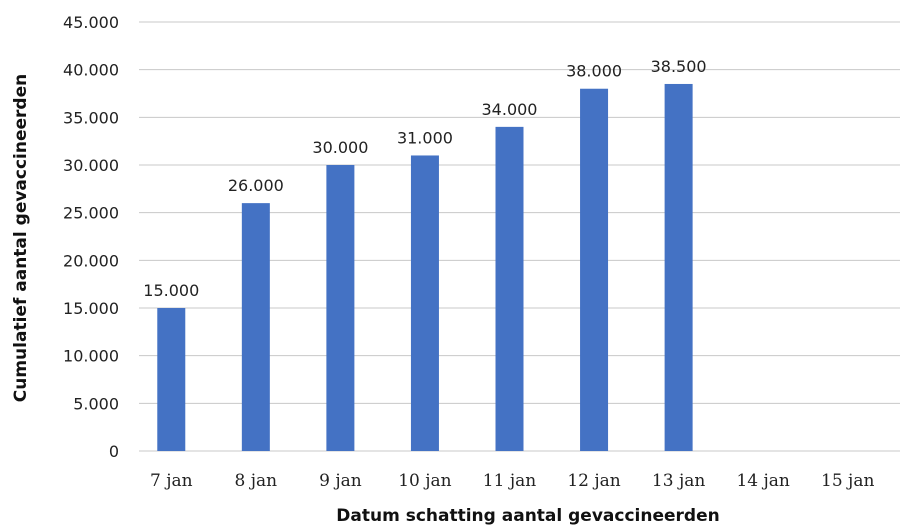 This screenshot has width=907, height=526. Describe the element at coordinates (679, 66) in the screenshot. I see `data-label: 38.500` at that location.